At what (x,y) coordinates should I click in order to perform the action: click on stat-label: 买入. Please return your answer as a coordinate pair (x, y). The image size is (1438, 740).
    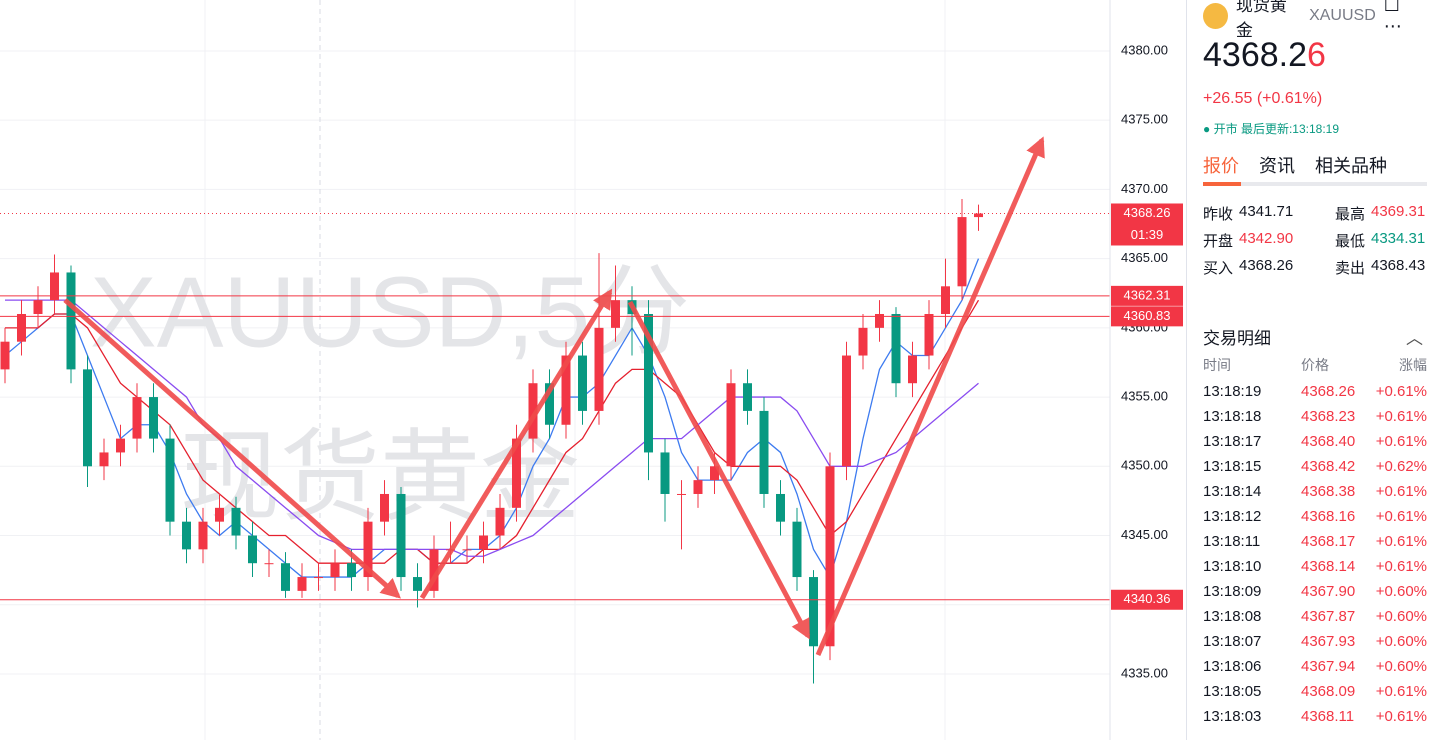
    Looking at the image, I should click on (1218, 268).